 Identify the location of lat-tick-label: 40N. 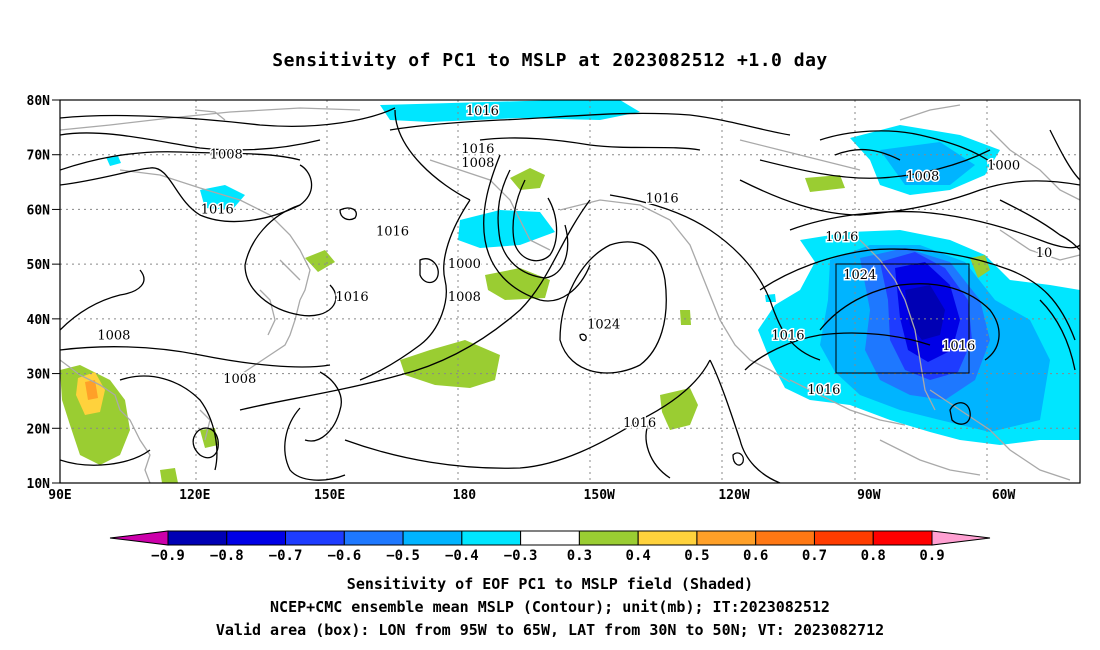
(39, 320).